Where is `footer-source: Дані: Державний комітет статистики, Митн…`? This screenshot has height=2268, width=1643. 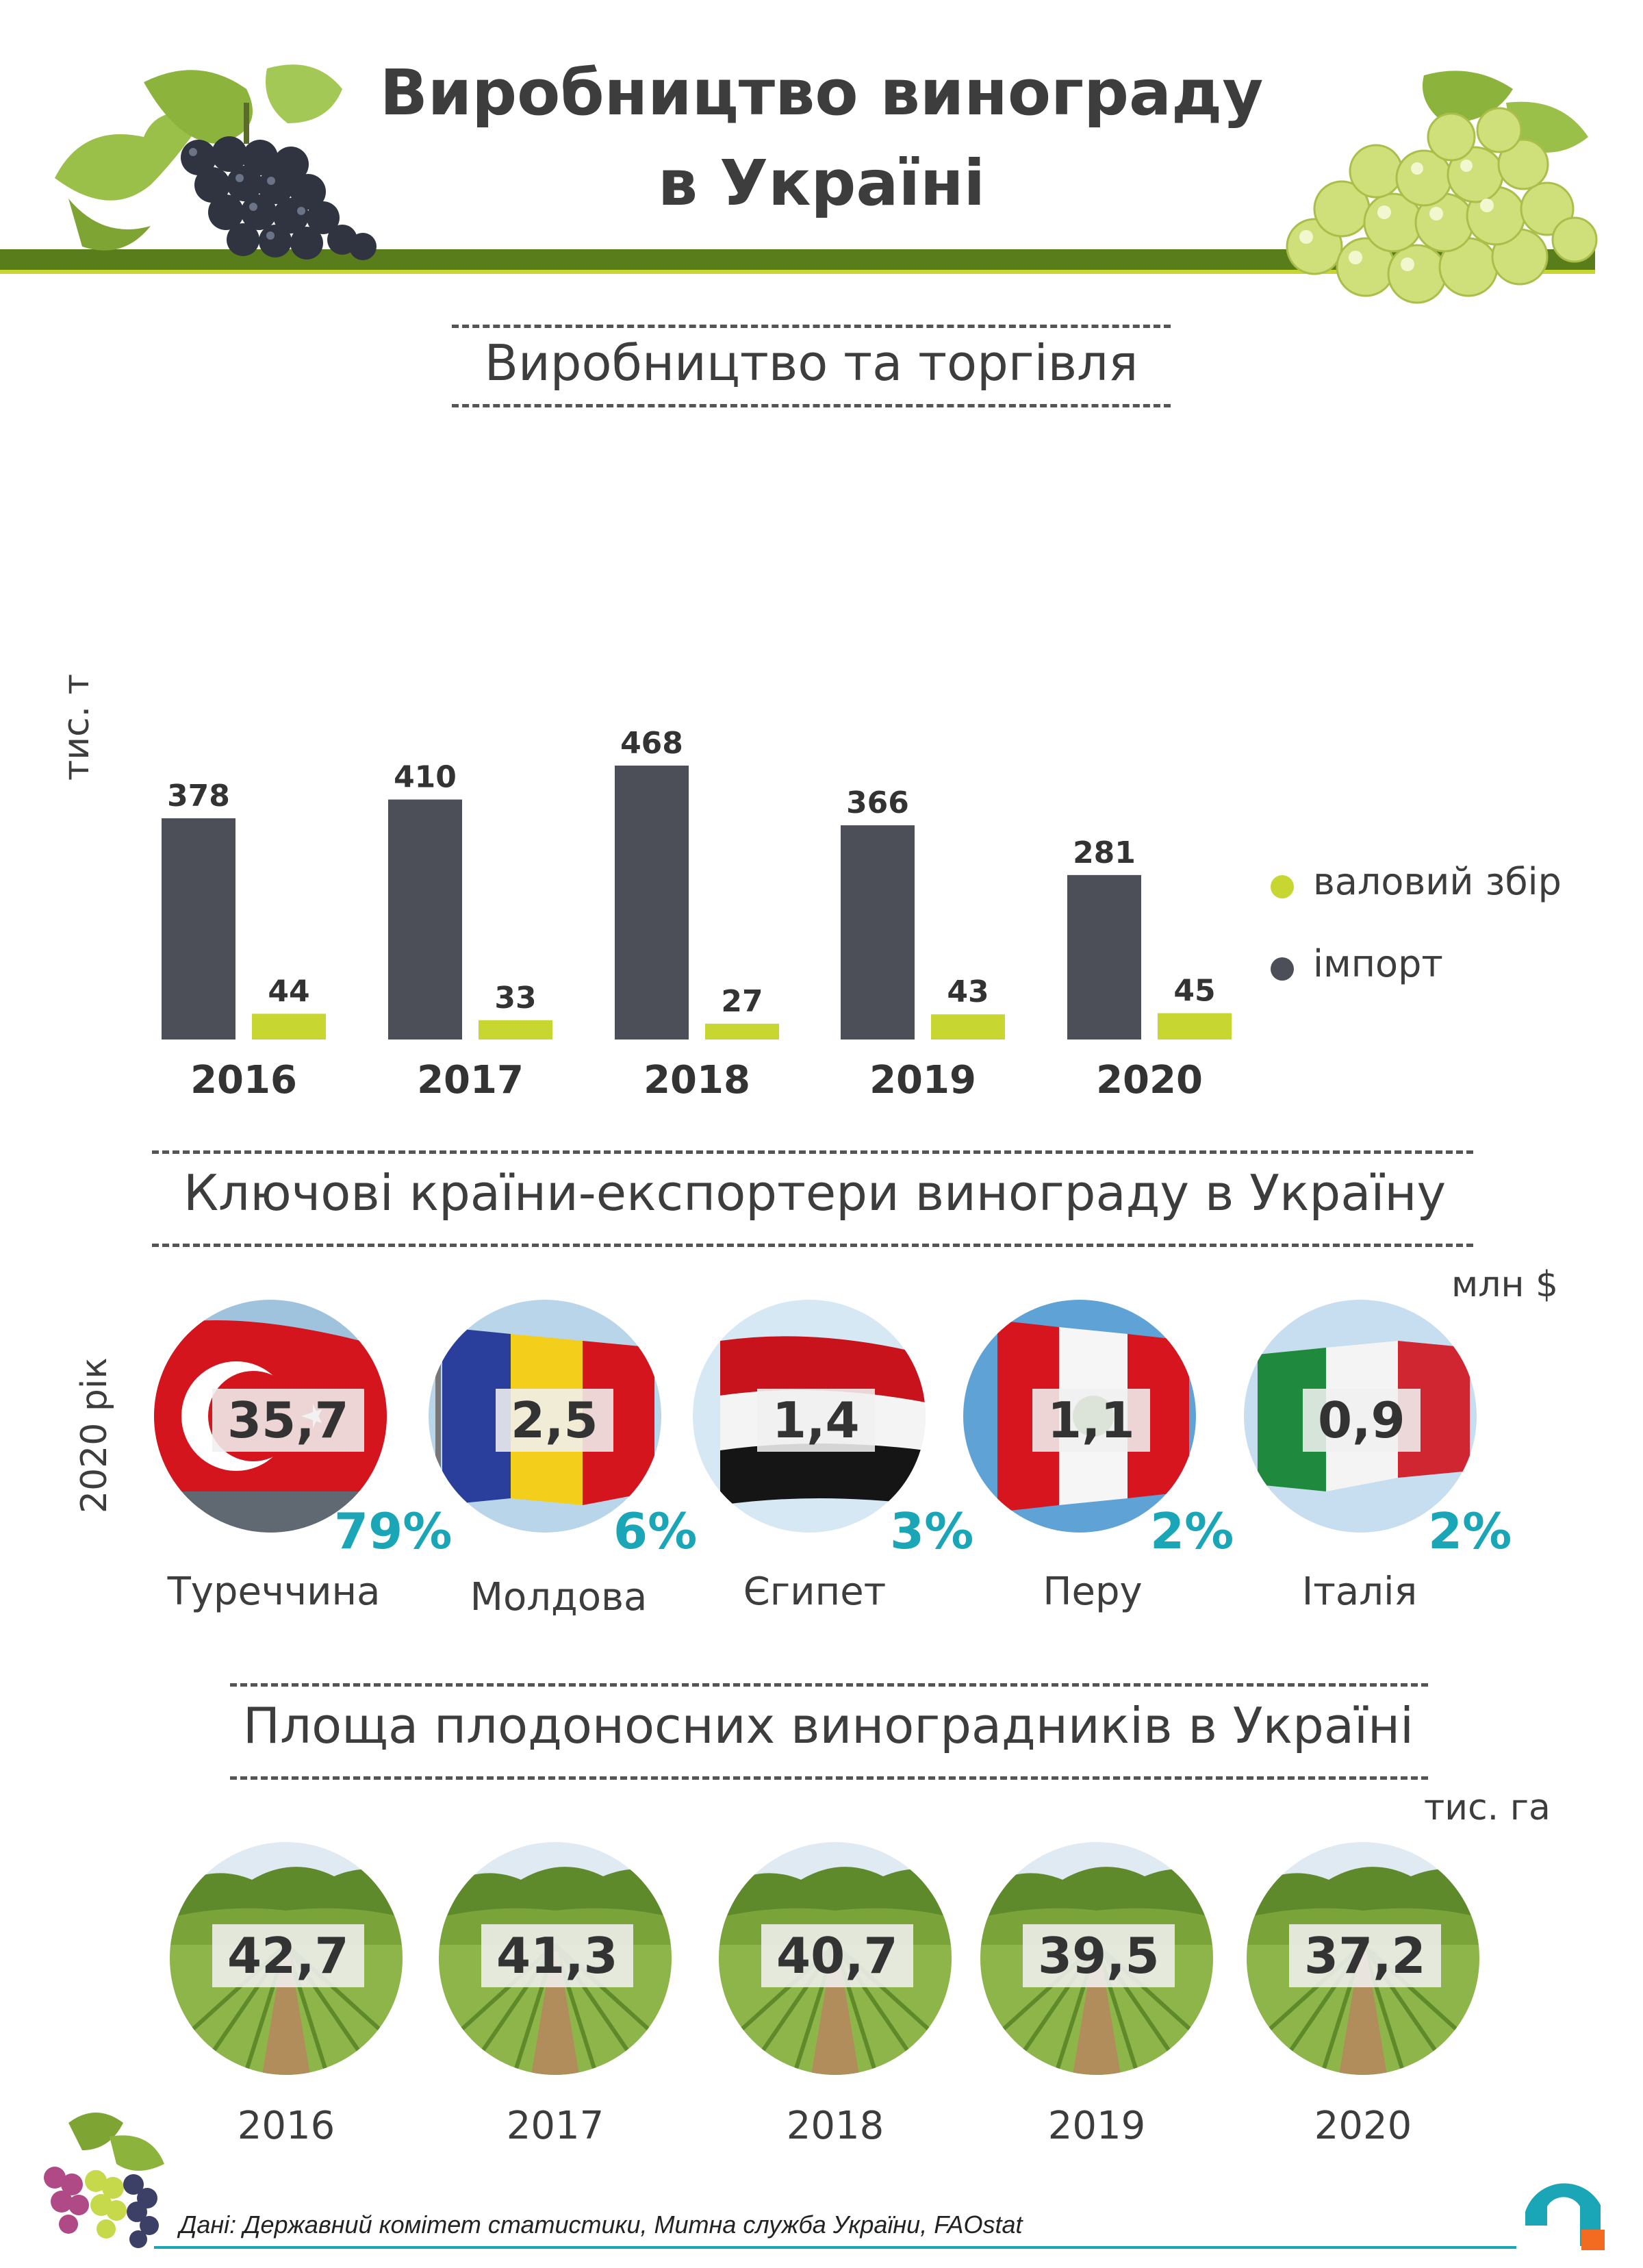 footer-source: Дані: Державний комітет статистики, Митн… is located at coordinates (601, 2224).